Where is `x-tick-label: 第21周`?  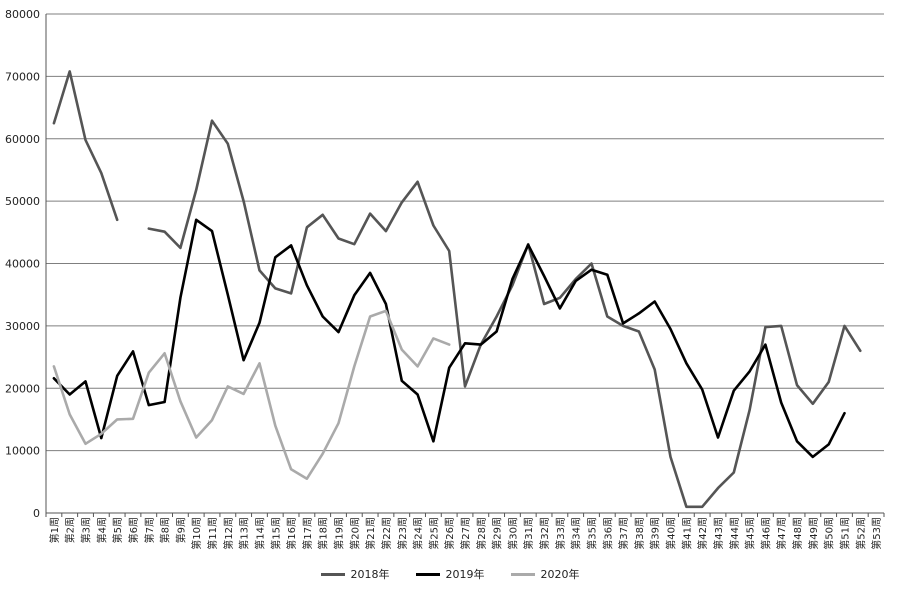 x-tick-label: 第21周 is located at coordinates (370, 533).